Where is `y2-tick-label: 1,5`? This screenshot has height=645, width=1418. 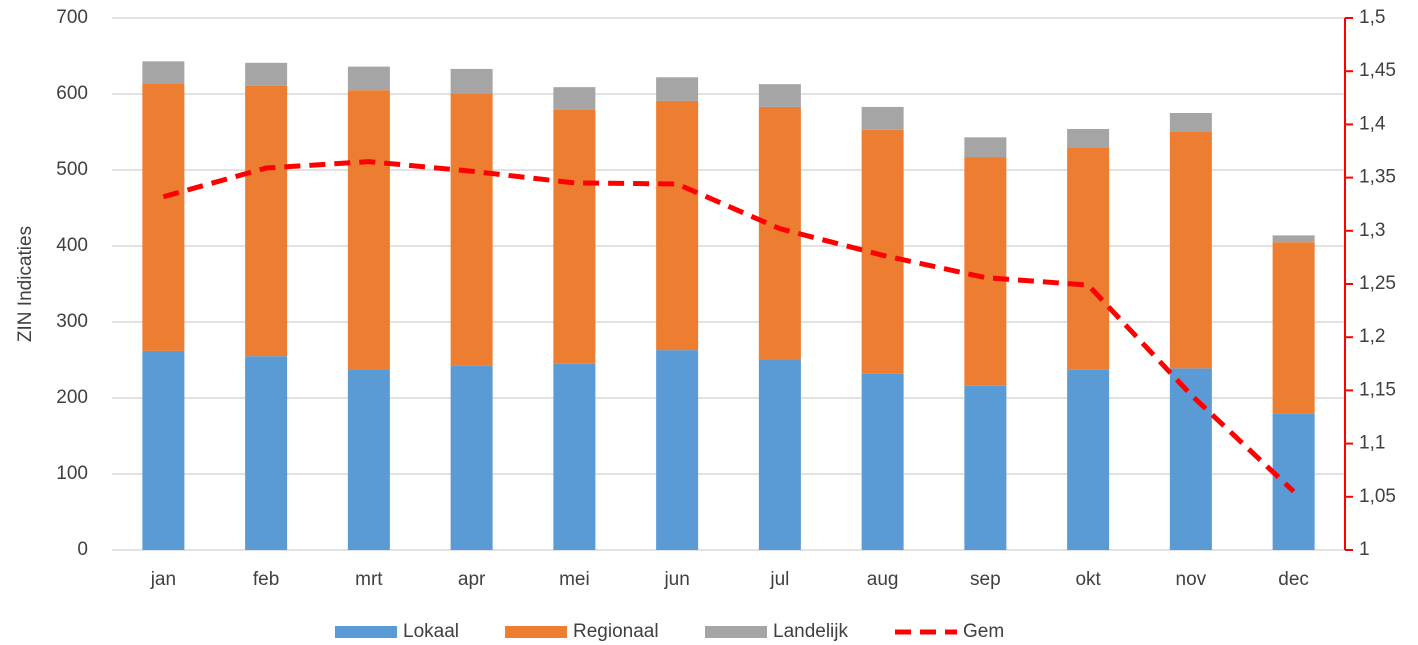 y2-tick-label: 1,5 is located at coordinates (1372, 17).